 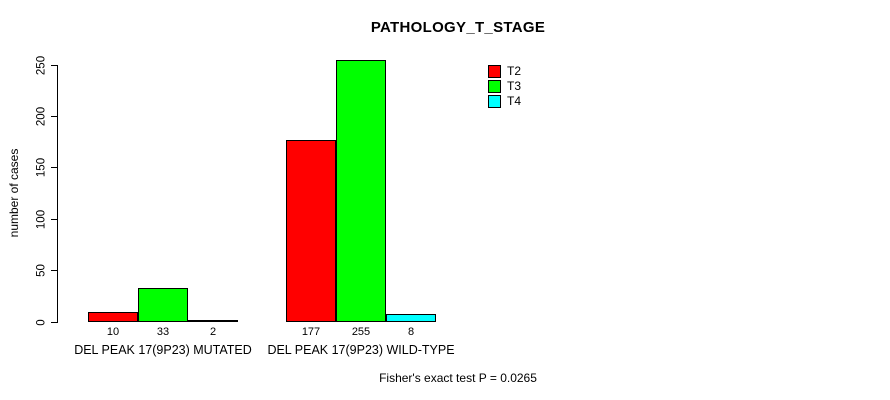 I want to click on fisher-test-annotation: Fisher's exact test P = 0.0265, so click(x=458, y=378).